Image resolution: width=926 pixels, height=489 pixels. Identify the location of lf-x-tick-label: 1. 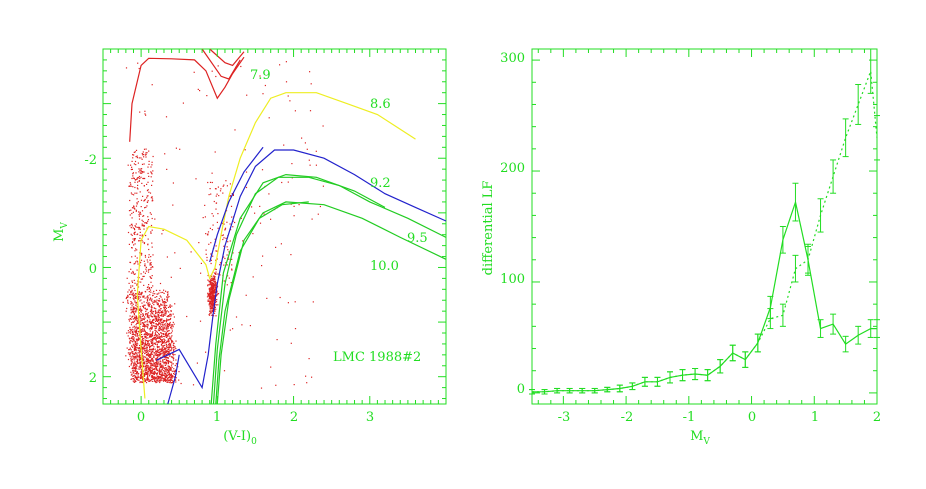
(815, 417).